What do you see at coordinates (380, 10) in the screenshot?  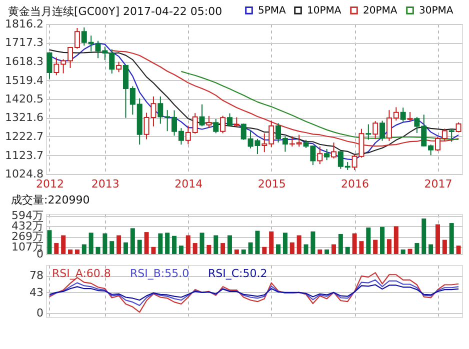 I see `legend-label: 20PMA` at bounding box center [380, 10].